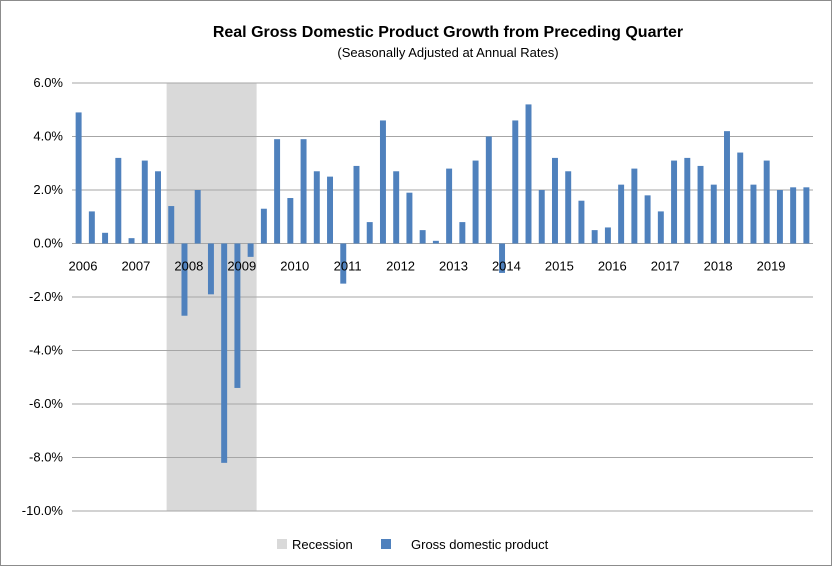 The width and height of the screenshot is (832, 567). What do you see at coordinates (46, 457) in the screenshot?
I see `y-tick-label: -8.0%` at bounding box center [46, 457].